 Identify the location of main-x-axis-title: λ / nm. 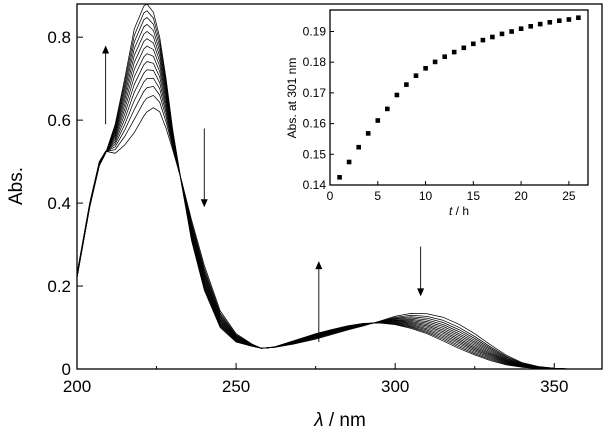
(339, 420).